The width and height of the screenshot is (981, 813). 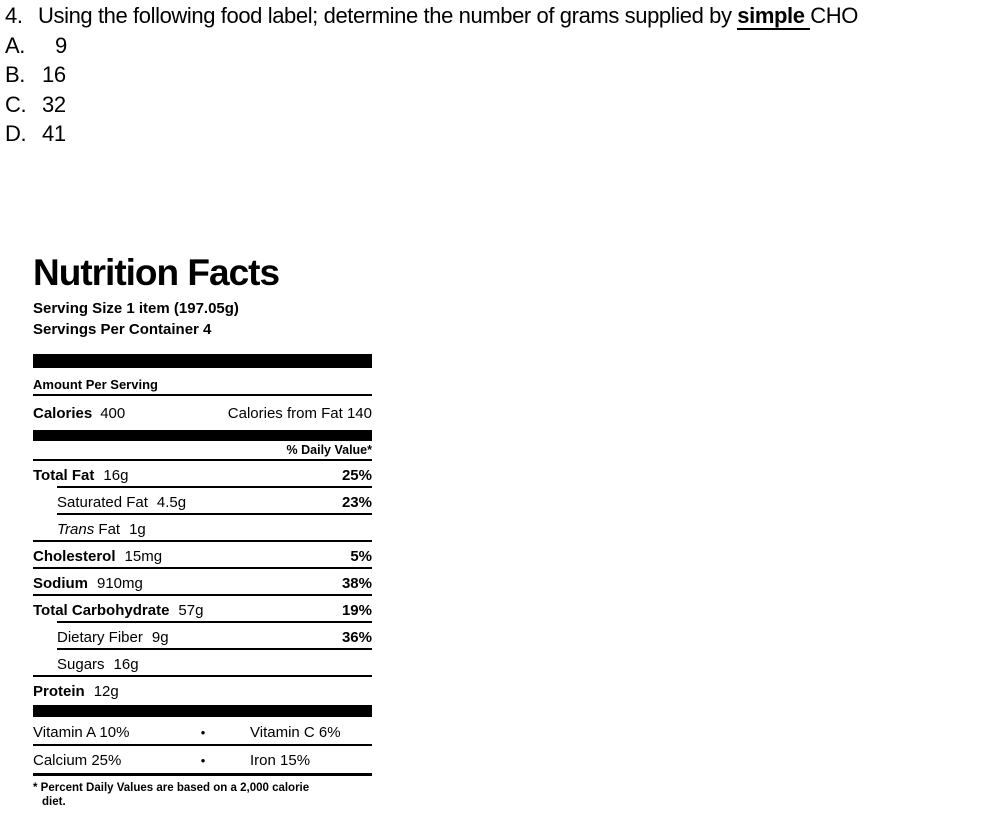 What do you see at coordinates (74, 556) in the screenshot?
I see `nutrient-name: Cholesterol` at bounding box center [74, 556].